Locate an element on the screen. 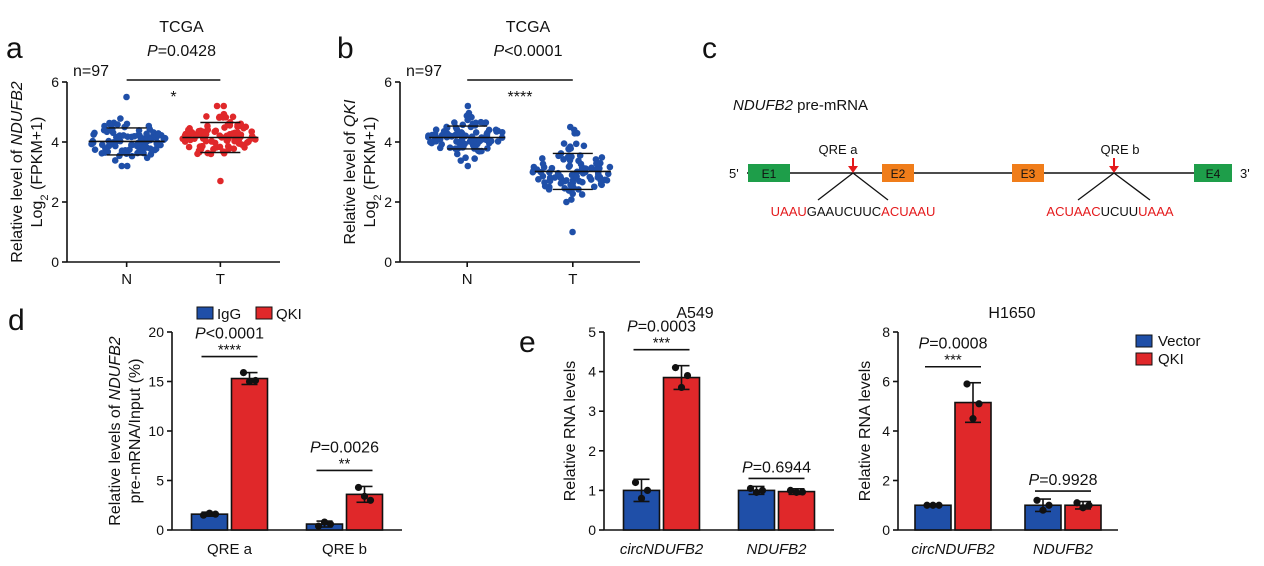 This screenshot has height=566, width=1264. source-label: TCGA is located at coordinates (181, 27).